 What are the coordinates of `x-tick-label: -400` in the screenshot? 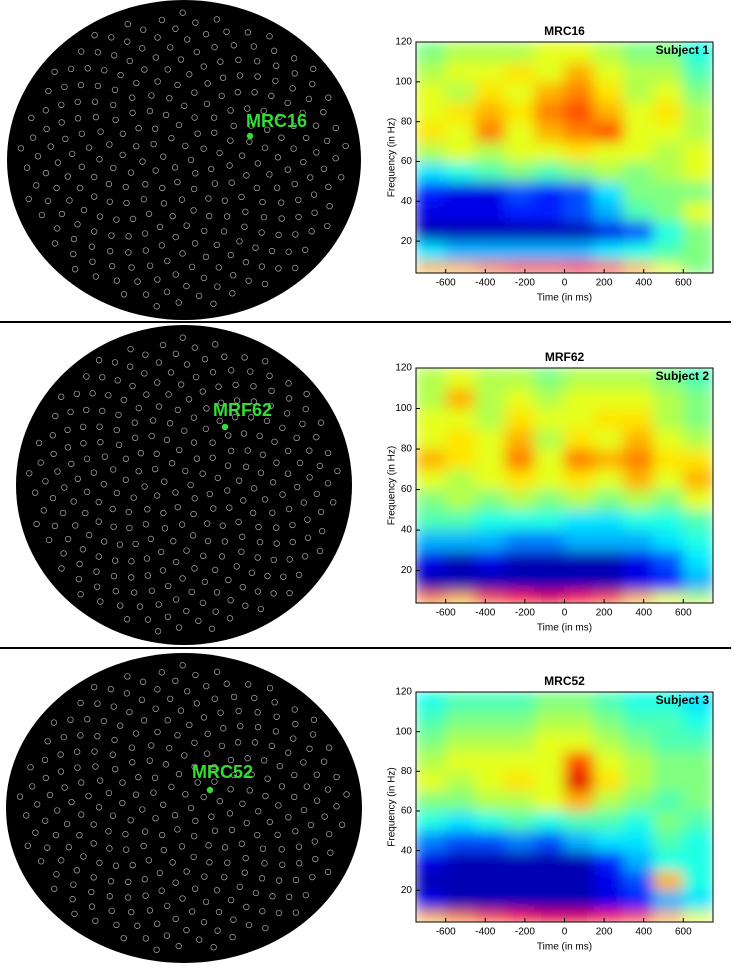 It's located at (485, 613).